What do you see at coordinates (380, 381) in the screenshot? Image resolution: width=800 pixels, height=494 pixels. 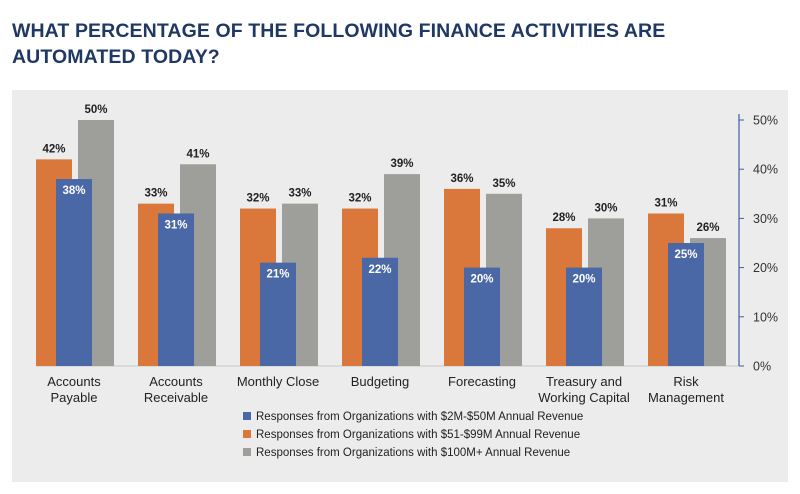 I see `category-label: Budgeting` at bounding box center [380, 381].